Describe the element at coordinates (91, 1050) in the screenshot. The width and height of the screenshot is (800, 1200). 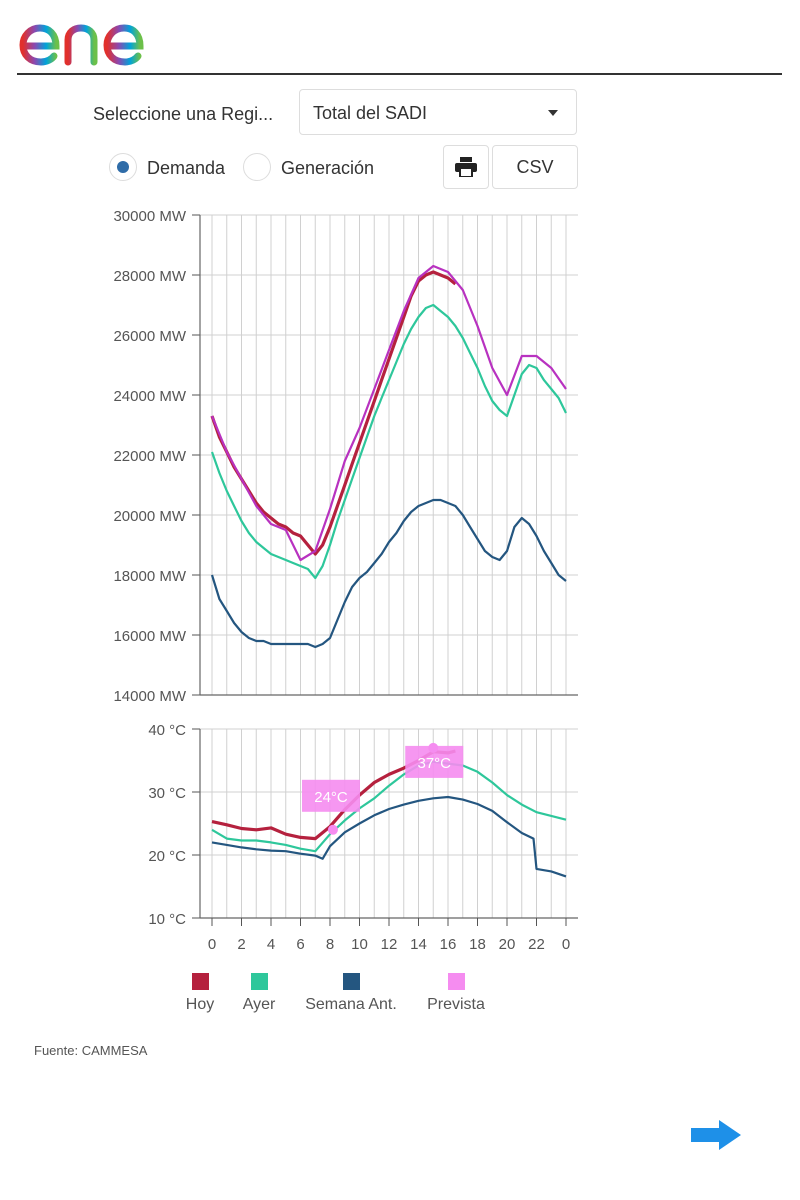
I see `source-text: Fuente: CAMMESA` at that location.